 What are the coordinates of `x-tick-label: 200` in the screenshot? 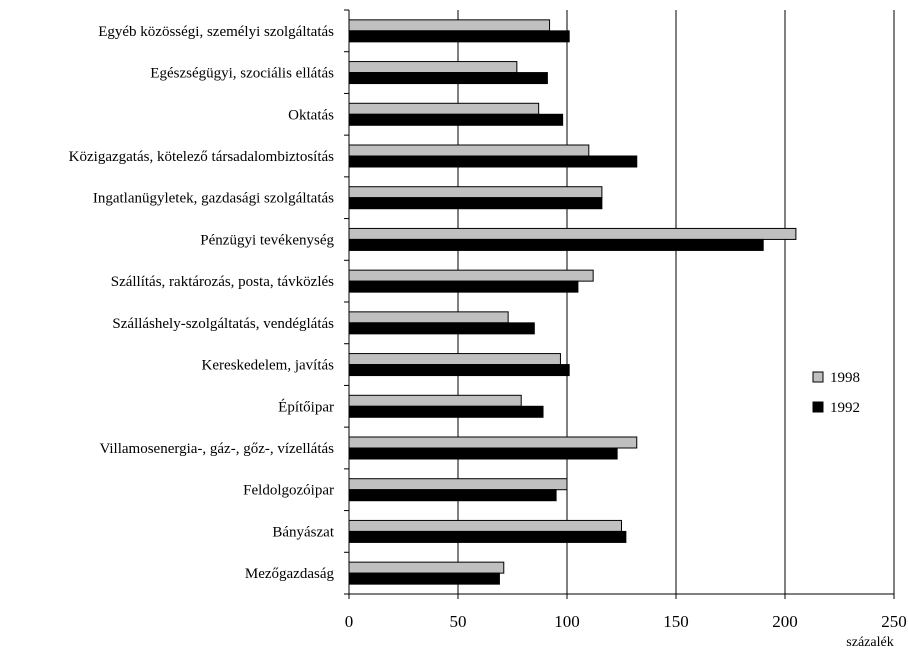 It's located at (785, 621).